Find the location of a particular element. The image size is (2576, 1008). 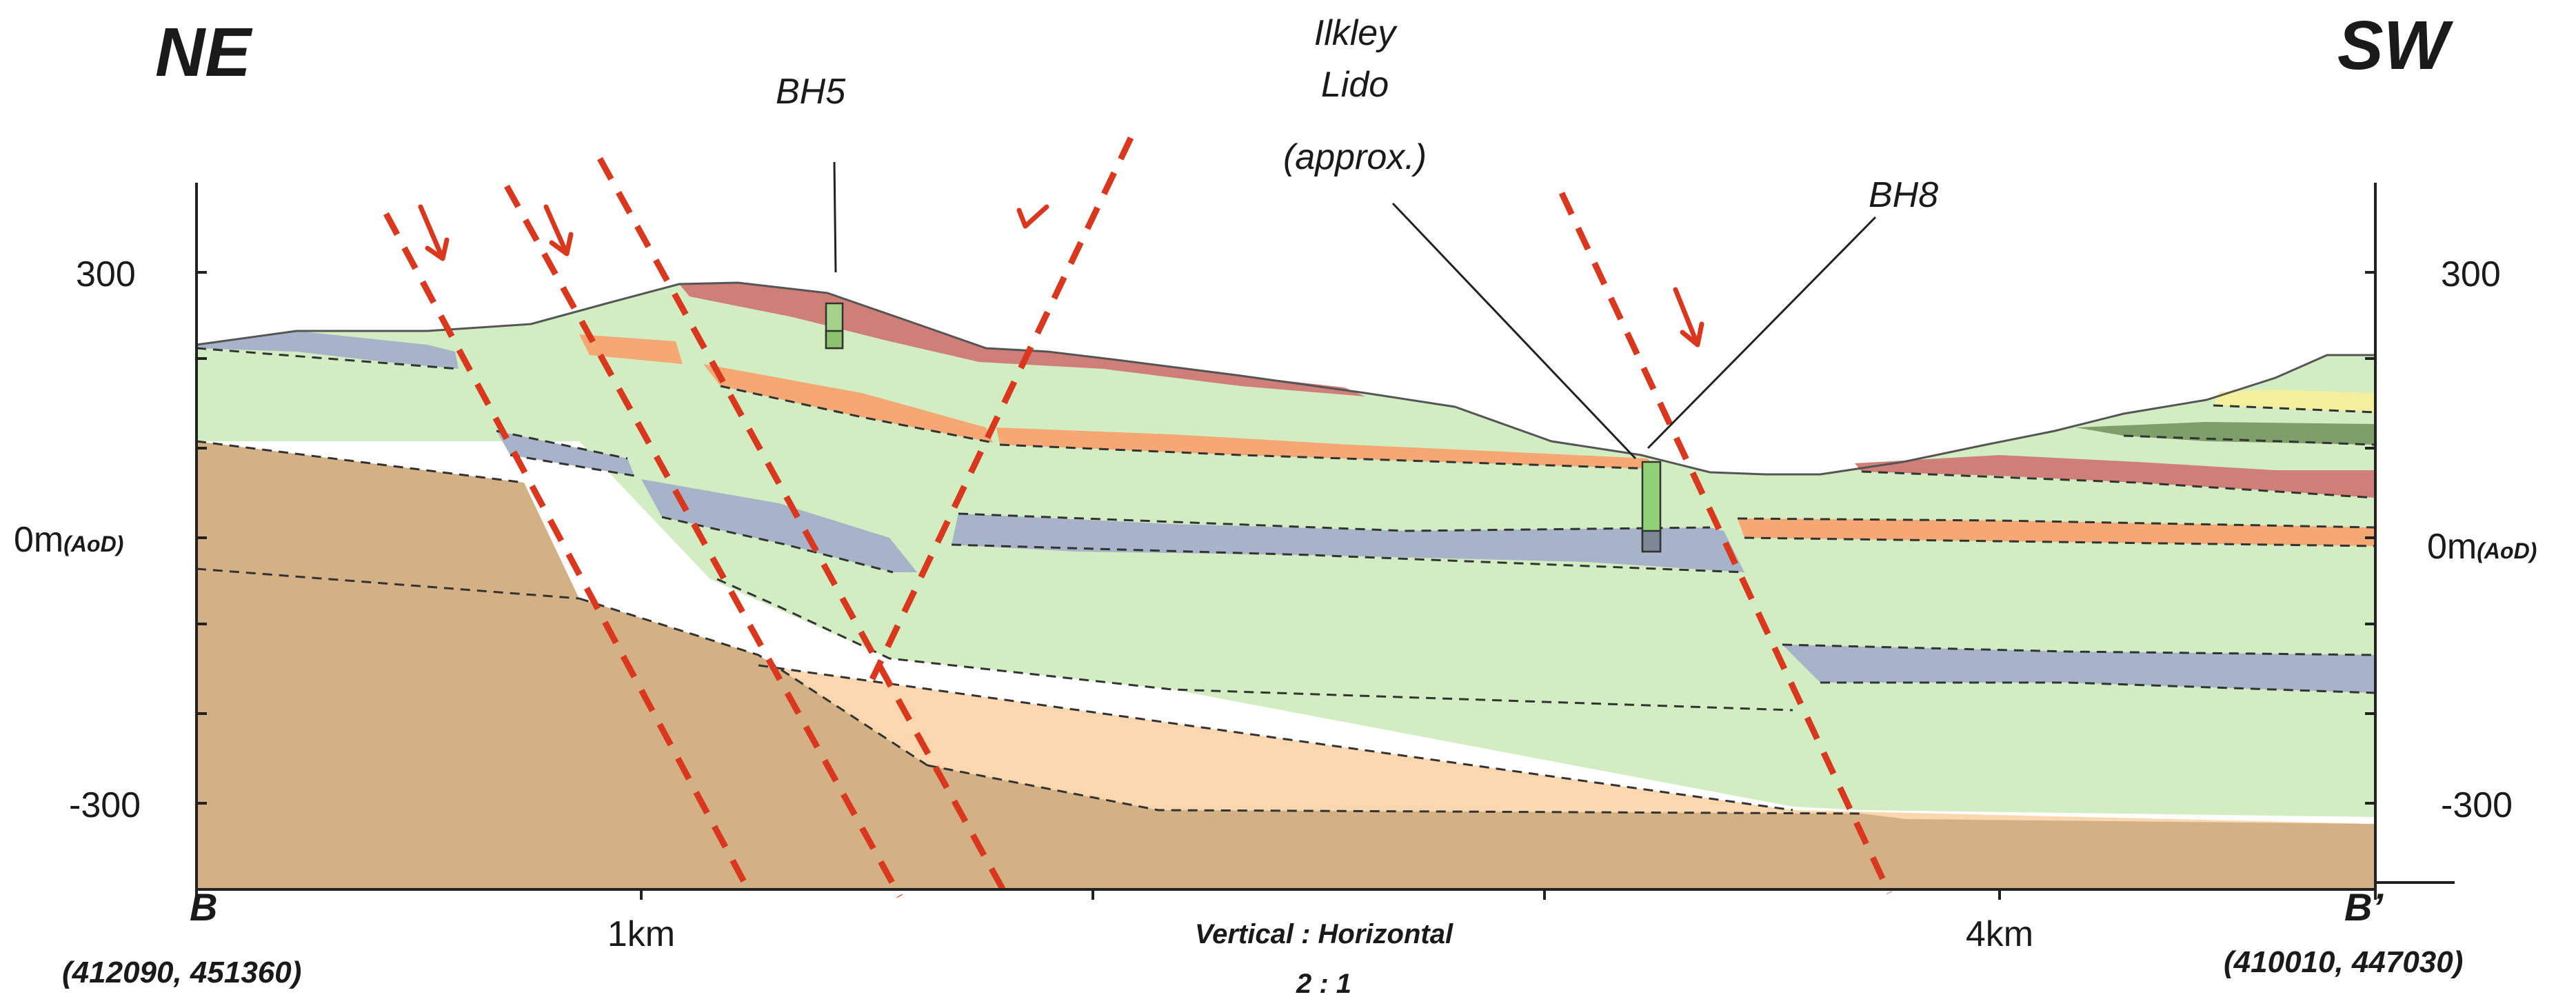

layer-dark-green-bed is located at coordinates (2225, 433).